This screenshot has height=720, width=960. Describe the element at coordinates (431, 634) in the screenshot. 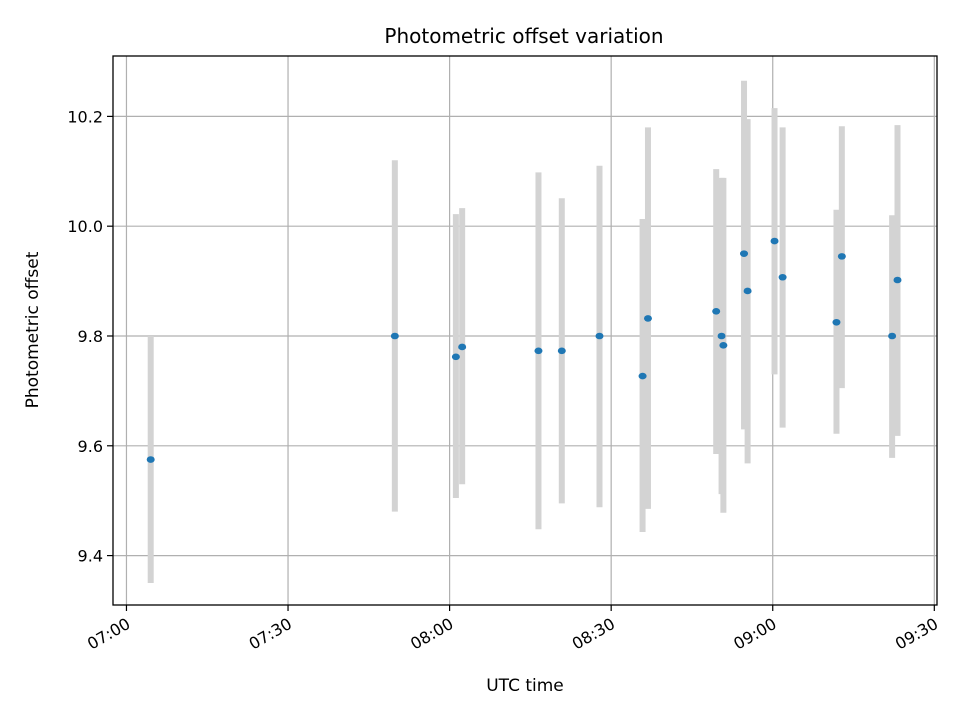

I see `x-tick-label: 08:00` at that location.